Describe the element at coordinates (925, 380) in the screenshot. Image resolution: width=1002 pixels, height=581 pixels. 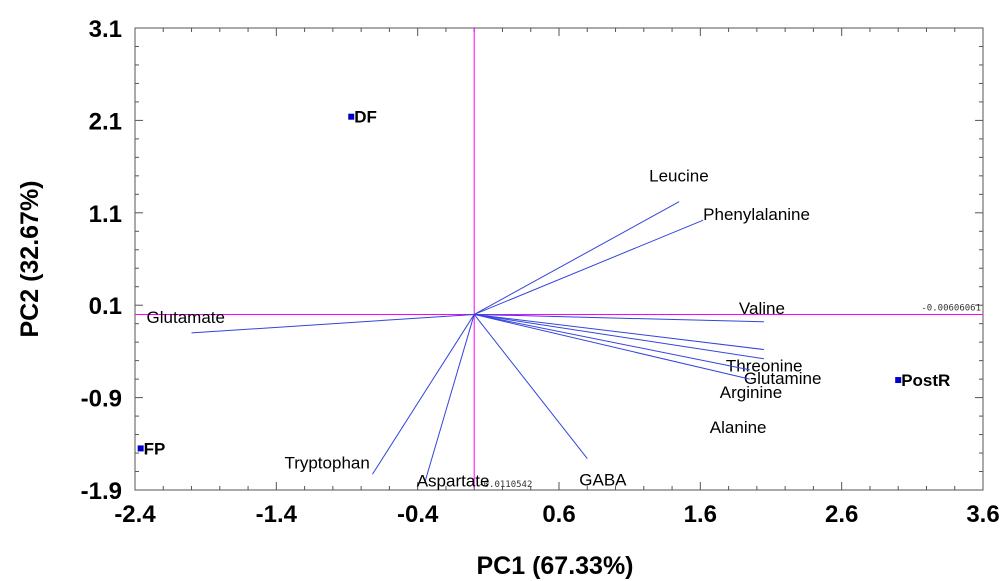
I see `point-label-postr: PostR` at that location.